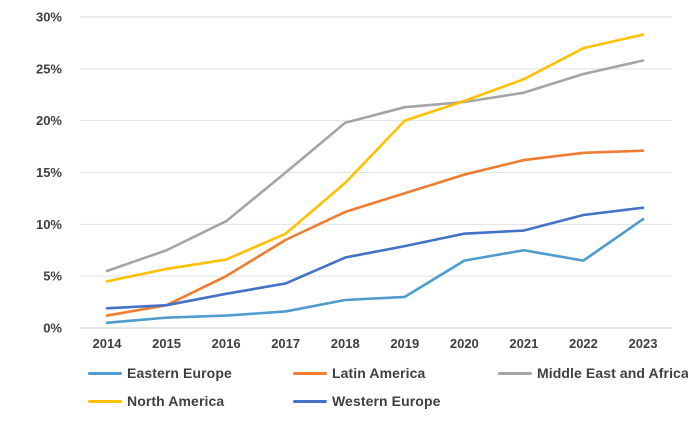  I want to click on x-axis-tick-label: 2016, so click(226, 343).